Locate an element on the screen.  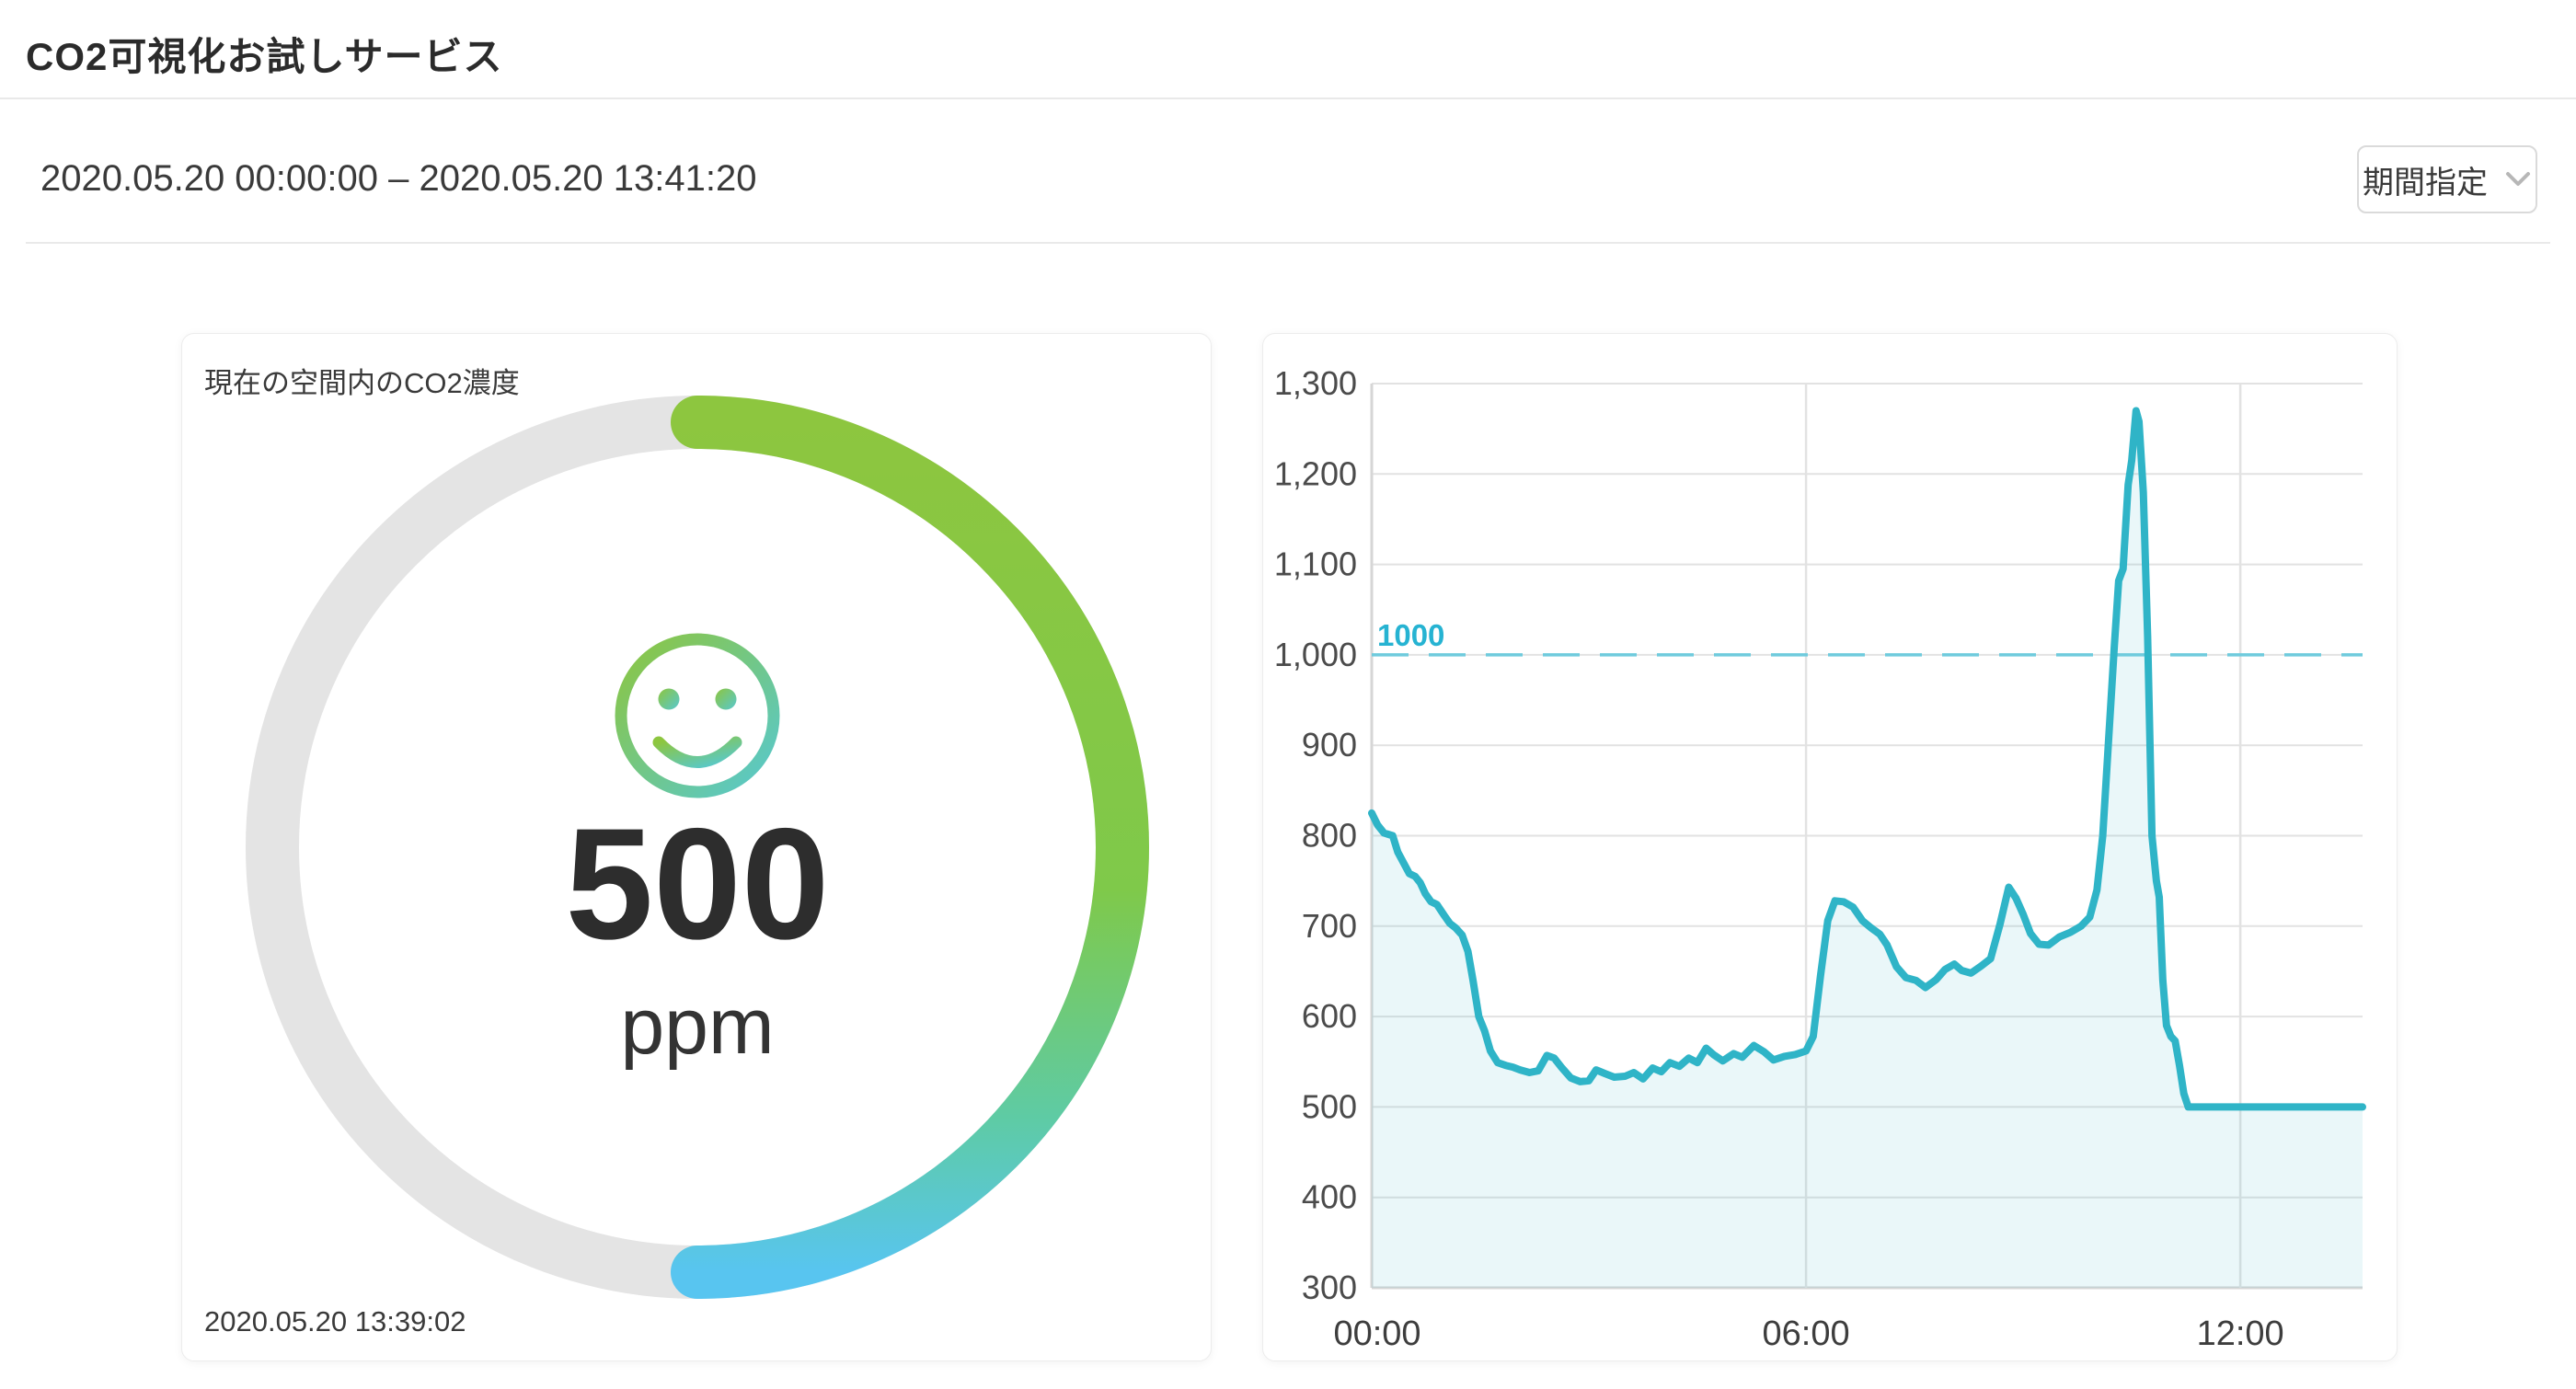
gauge-unit: ppm is located at coordinates (697, 1026).